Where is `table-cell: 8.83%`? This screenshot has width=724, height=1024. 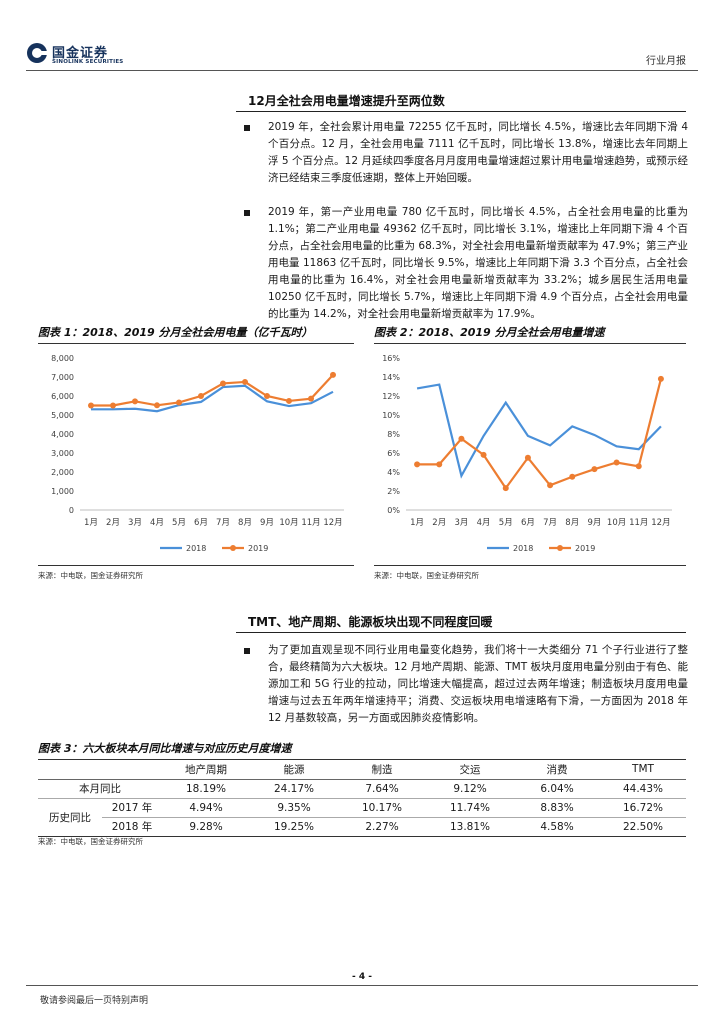
table-cell: 8.83% is located at coordinates (557, 807).